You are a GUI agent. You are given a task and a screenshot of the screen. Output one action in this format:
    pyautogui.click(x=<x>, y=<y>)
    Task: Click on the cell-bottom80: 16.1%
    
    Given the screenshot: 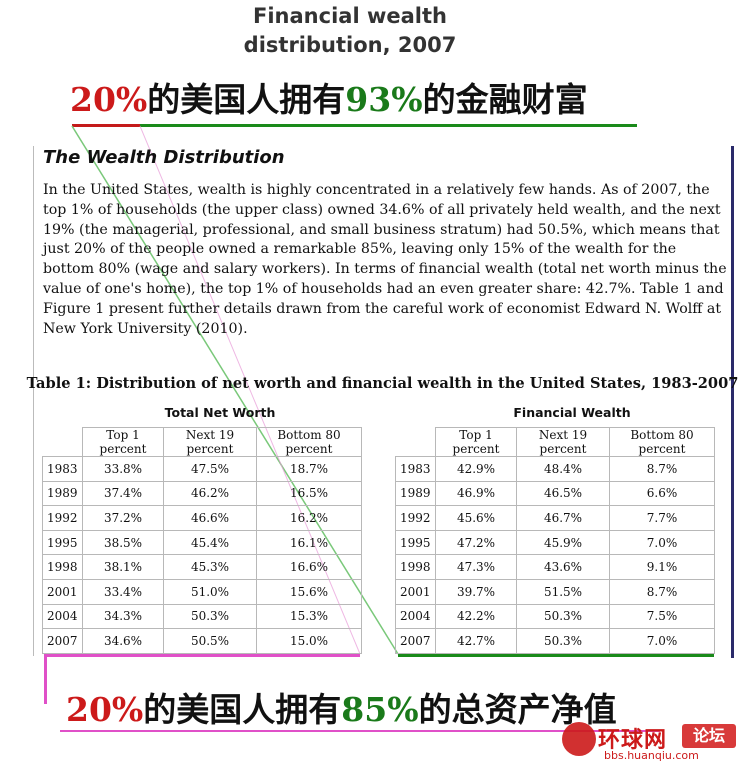 What is the action you would take?
    pyautogui.click(x=309, y=542)
    